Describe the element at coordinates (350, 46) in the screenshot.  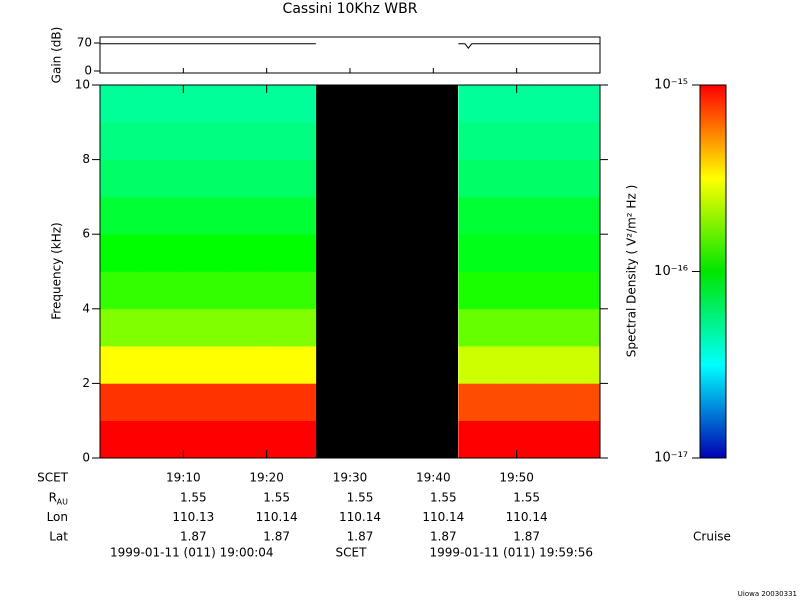
I see `gain-line` at that location.